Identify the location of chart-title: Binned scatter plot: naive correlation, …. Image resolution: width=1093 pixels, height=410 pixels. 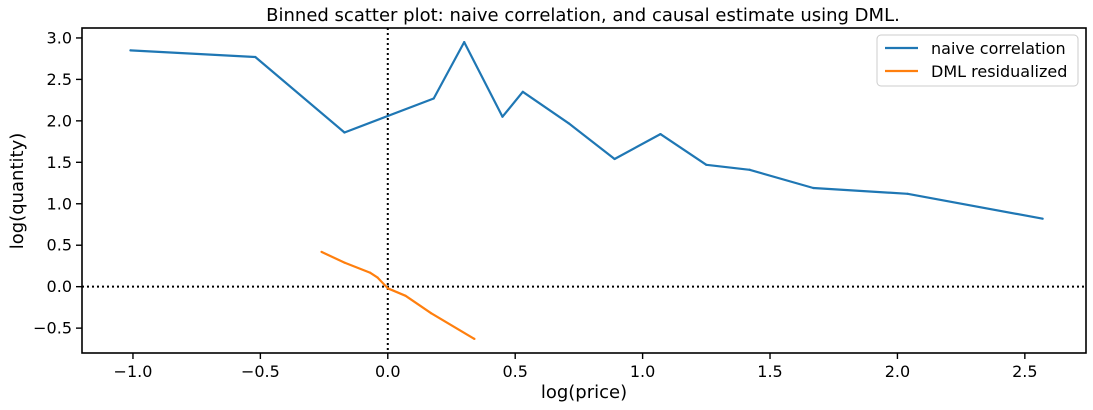
(583, 15).